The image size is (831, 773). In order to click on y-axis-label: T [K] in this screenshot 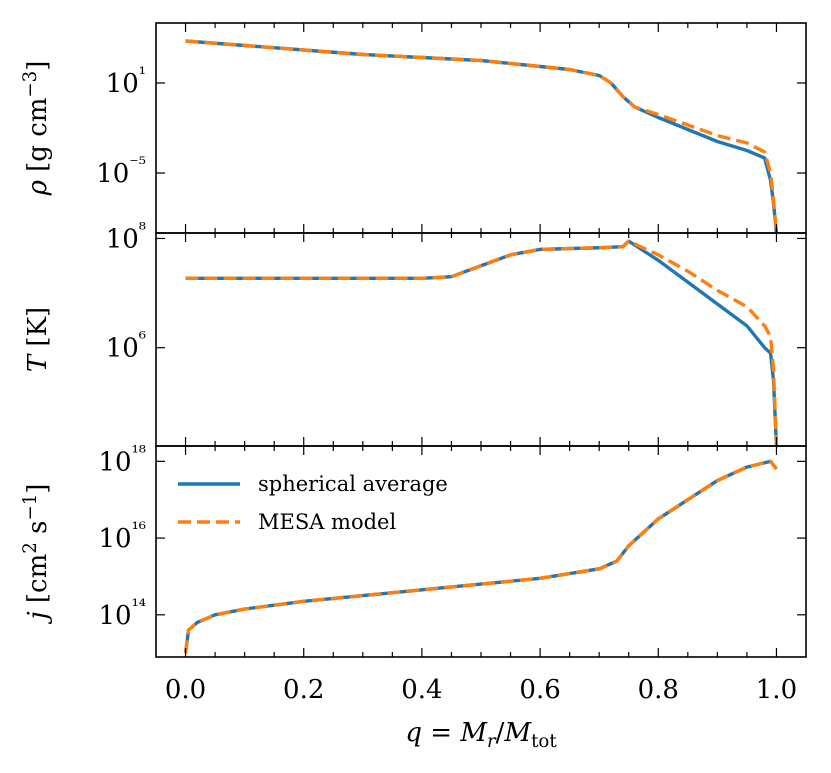, I will do `click(38, 339)`.